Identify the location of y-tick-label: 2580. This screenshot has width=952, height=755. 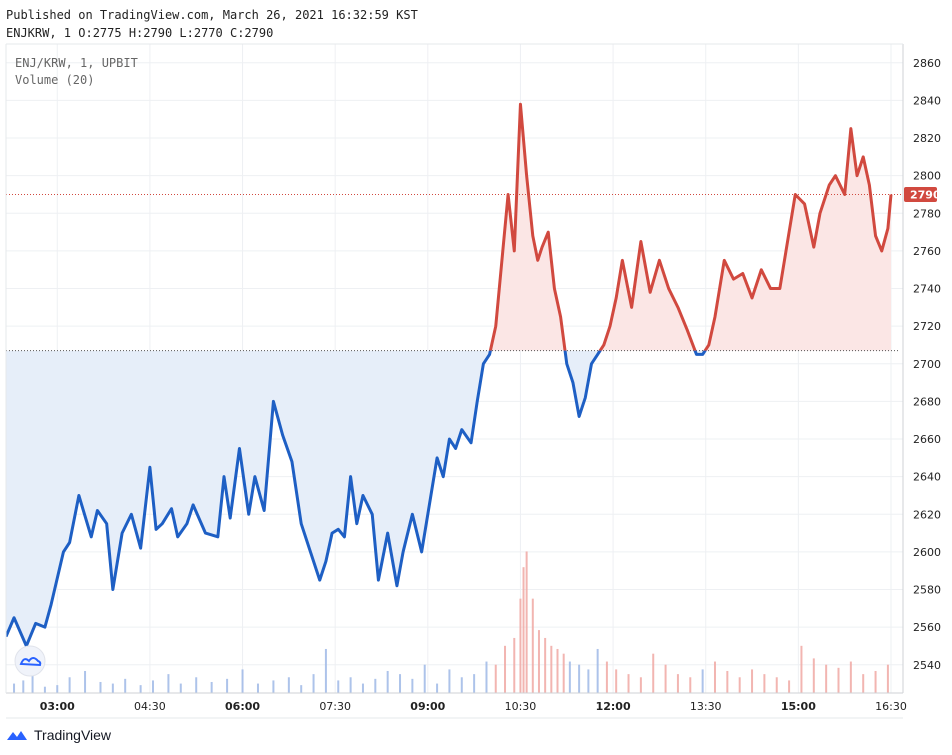
(927, 590).